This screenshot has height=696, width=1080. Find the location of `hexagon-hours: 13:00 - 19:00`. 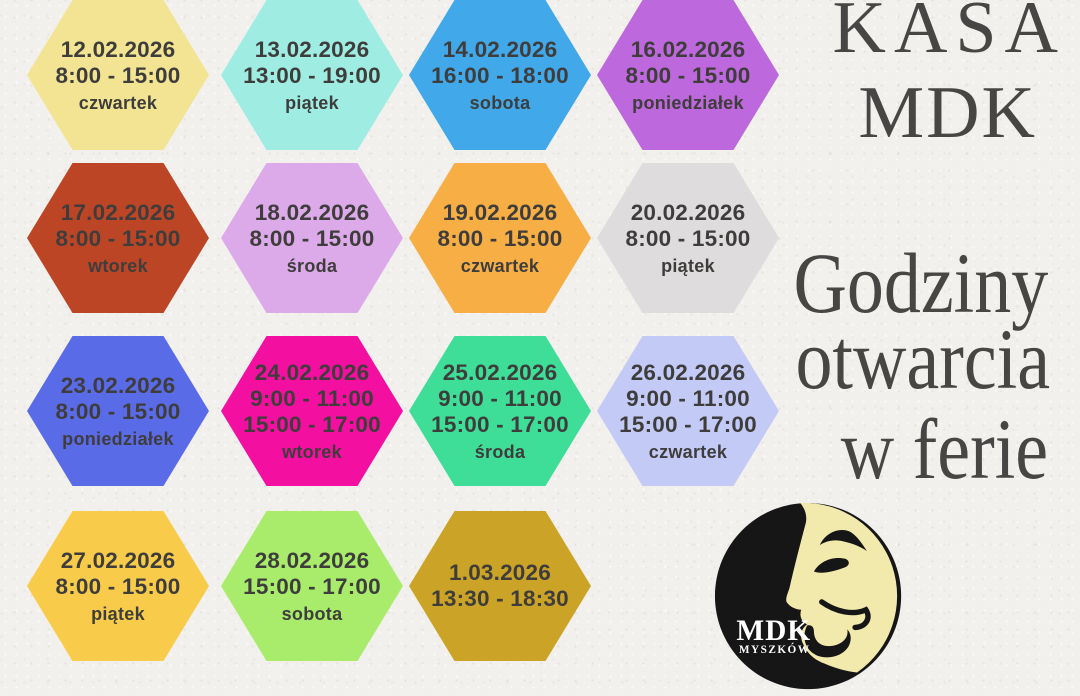

hexagon-hours: 13:00 - 19:00 is located at coordinates (312, 75).